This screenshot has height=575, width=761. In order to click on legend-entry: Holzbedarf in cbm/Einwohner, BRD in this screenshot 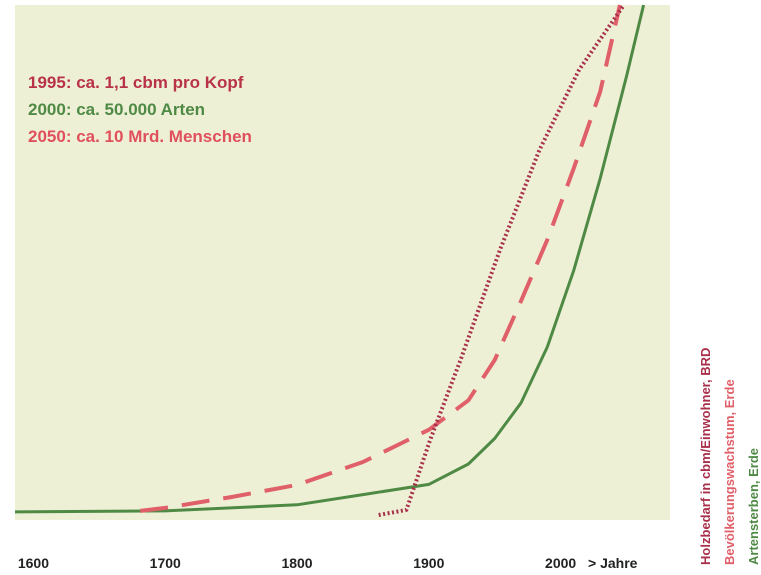, I will do `click(705, 456)`.